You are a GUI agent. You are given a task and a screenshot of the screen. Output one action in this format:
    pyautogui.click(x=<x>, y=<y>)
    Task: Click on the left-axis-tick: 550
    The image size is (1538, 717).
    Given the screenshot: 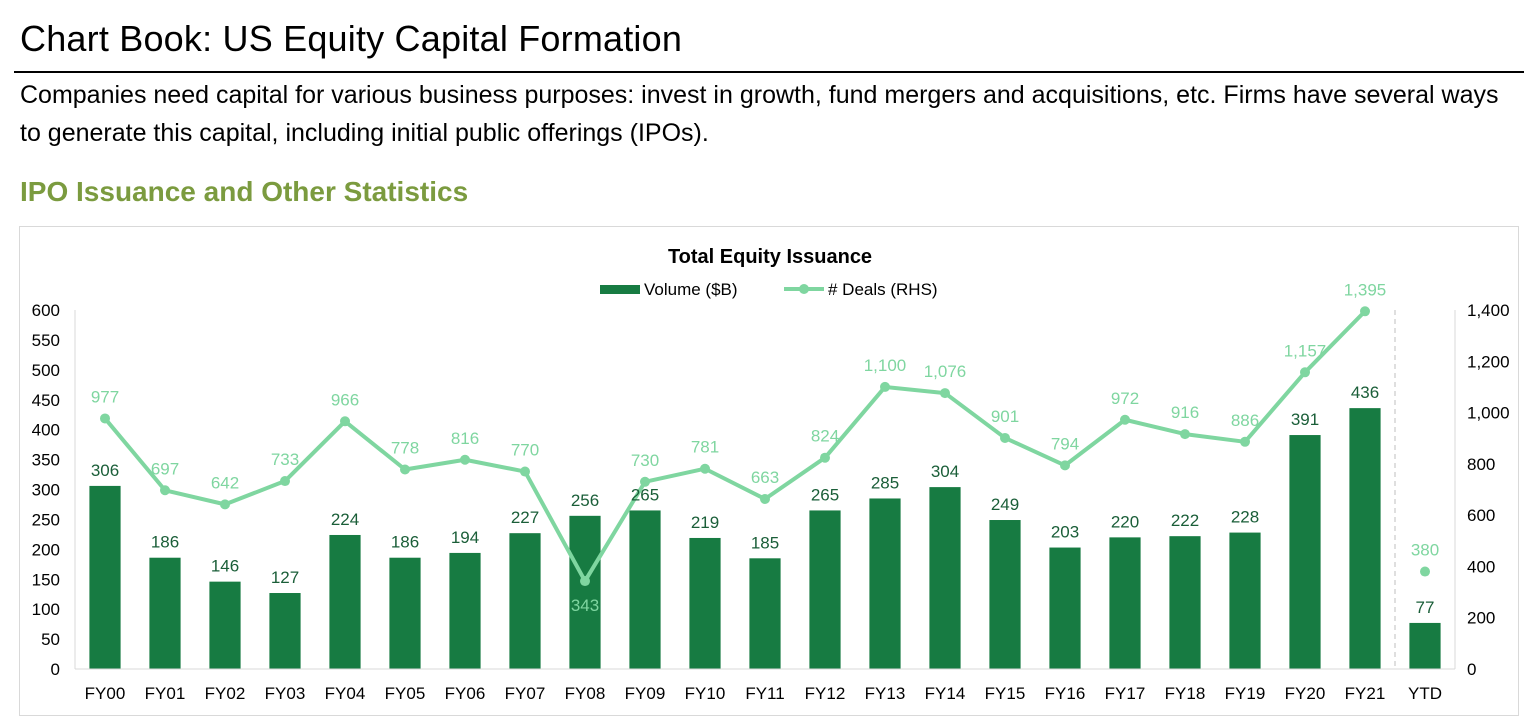 What is the action you would take?
    pyautogui.click(x=46, y=340)
    